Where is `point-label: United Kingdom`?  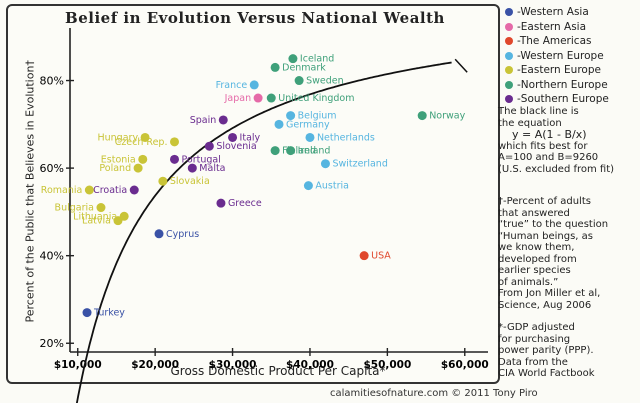
point-label: United Kingdom is located at coordinates (316, 98).